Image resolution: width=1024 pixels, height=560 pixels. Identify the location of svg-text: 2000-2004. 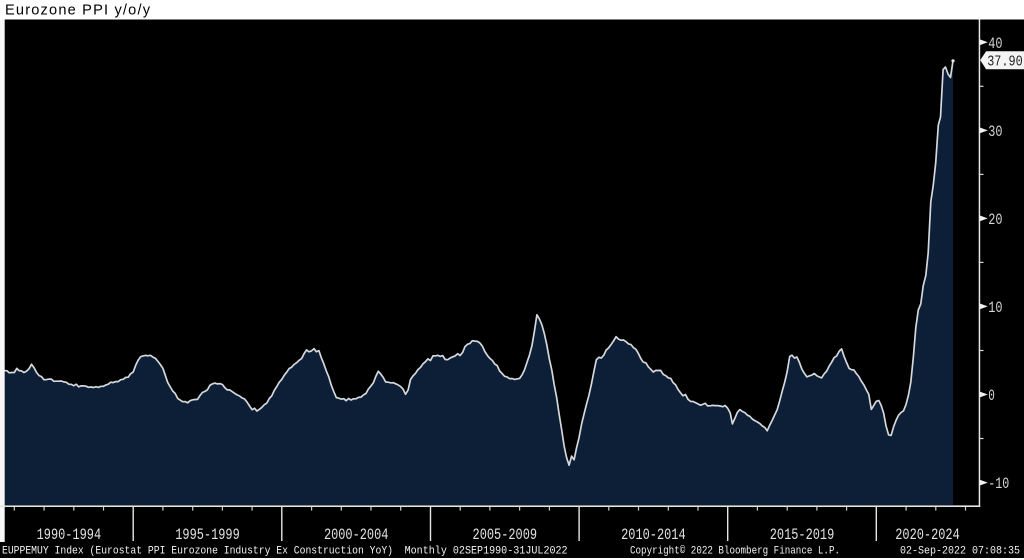
(356, 535).